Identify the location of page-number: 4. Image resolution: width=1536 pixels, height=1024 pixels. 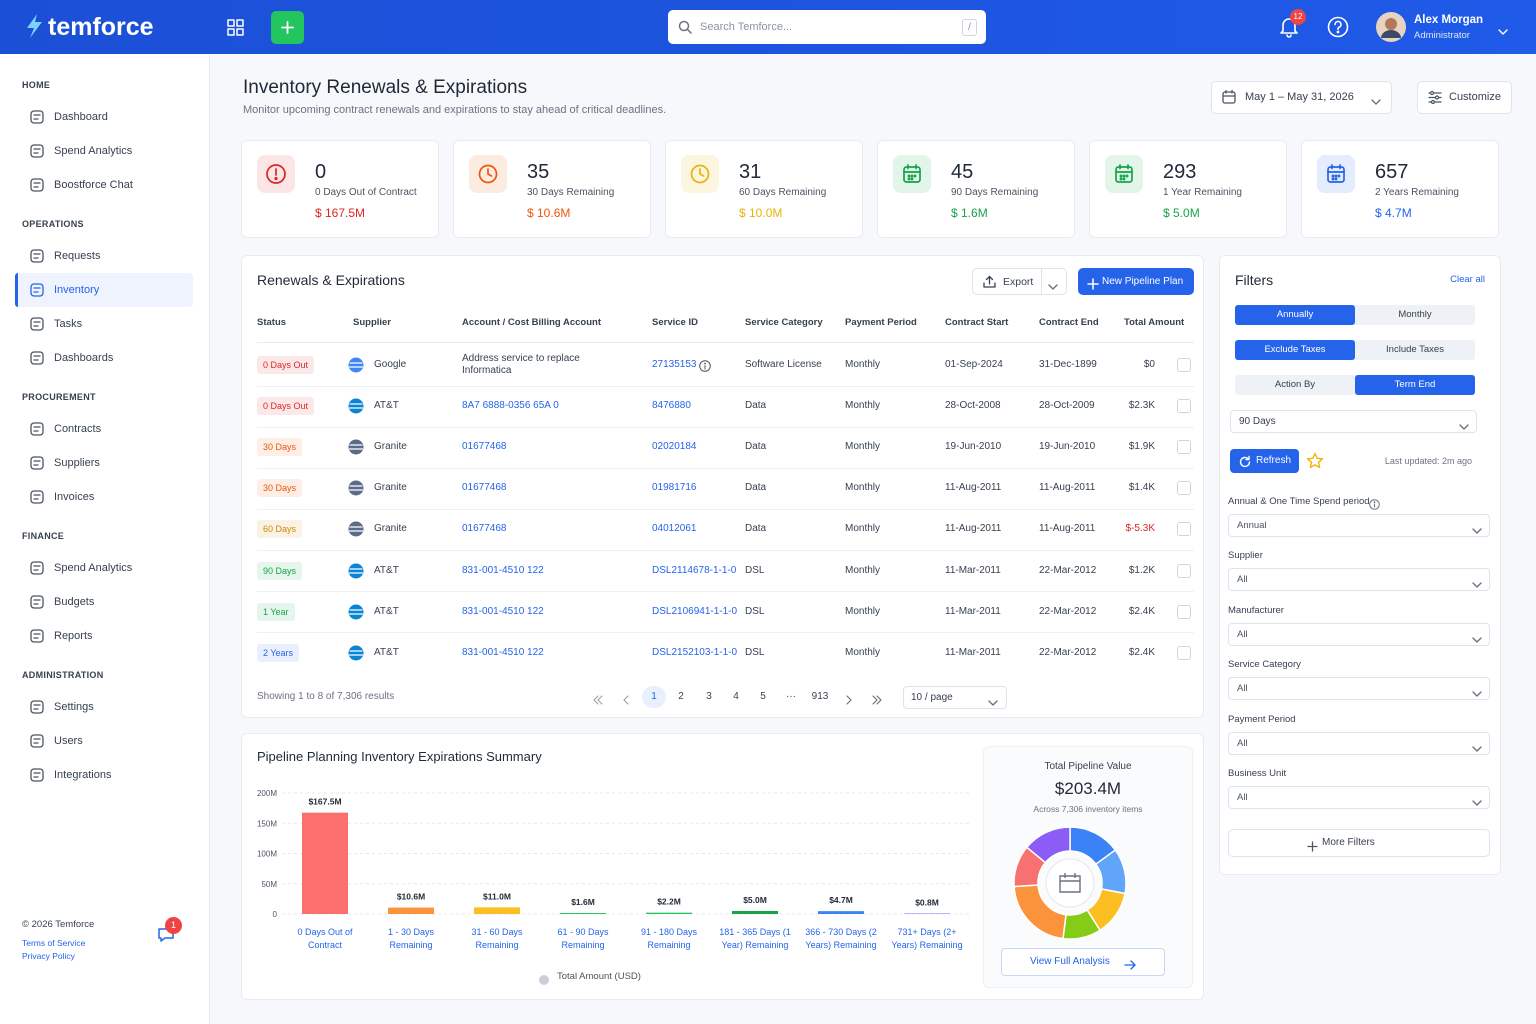
(736, 696).